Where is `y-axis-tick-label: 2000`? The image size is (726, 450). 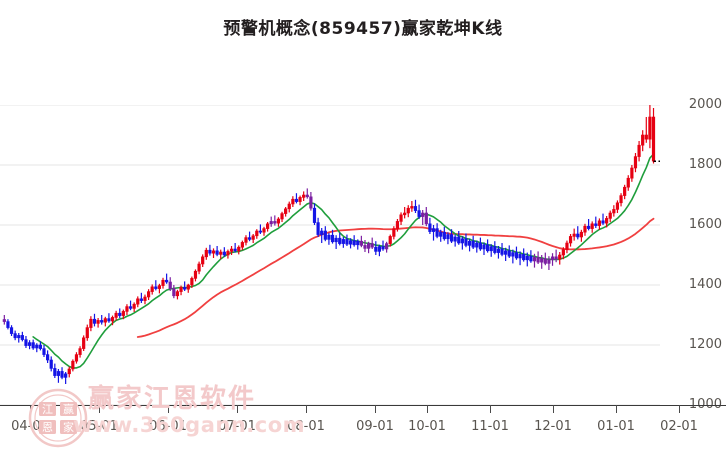
y-axis-tick-label: 2000 is located at coordinates (705, 104).